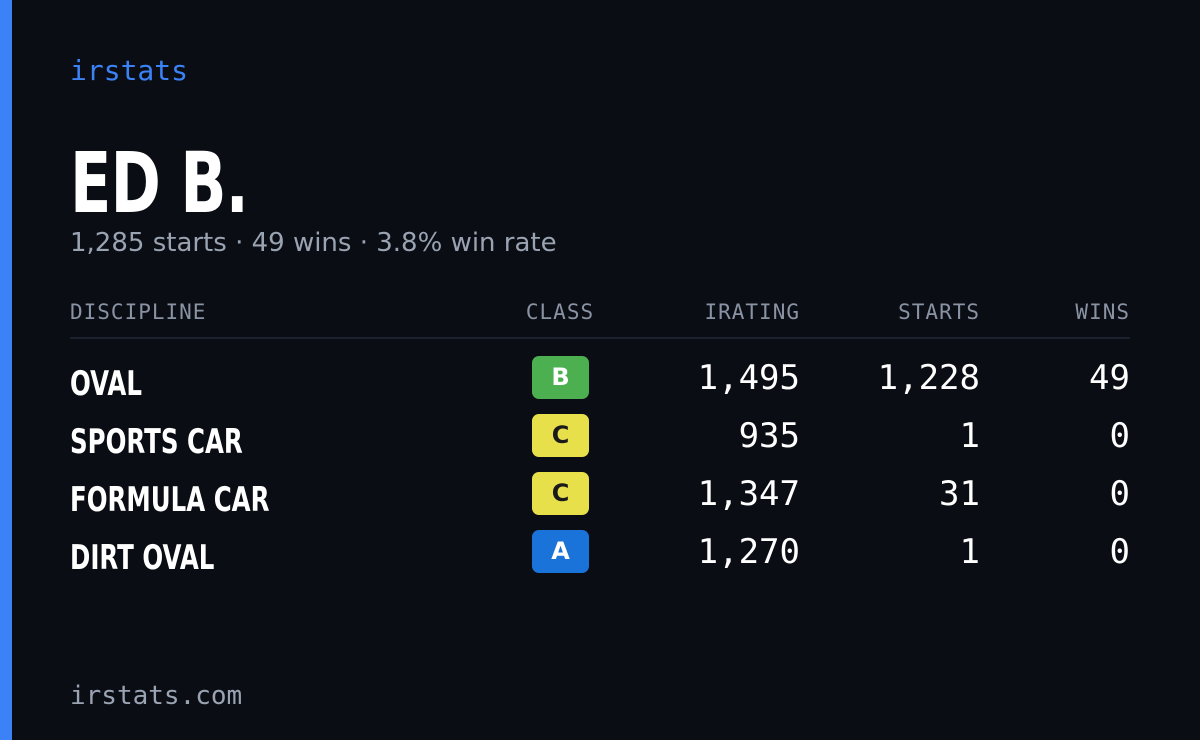  I want to click on accent-bar, so click(6, 370).